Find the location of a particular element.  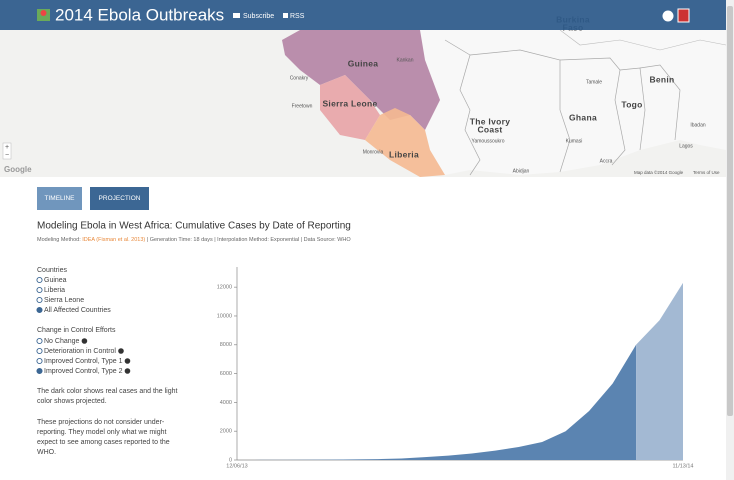

scrollbar-thumb is located at coordinates (730, 211).